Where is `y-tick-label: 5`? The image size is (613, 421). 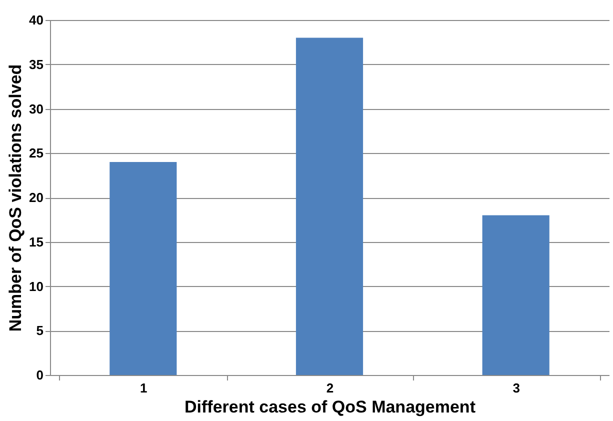
y-tick-label: 5 is located at coordinates (40, 330).